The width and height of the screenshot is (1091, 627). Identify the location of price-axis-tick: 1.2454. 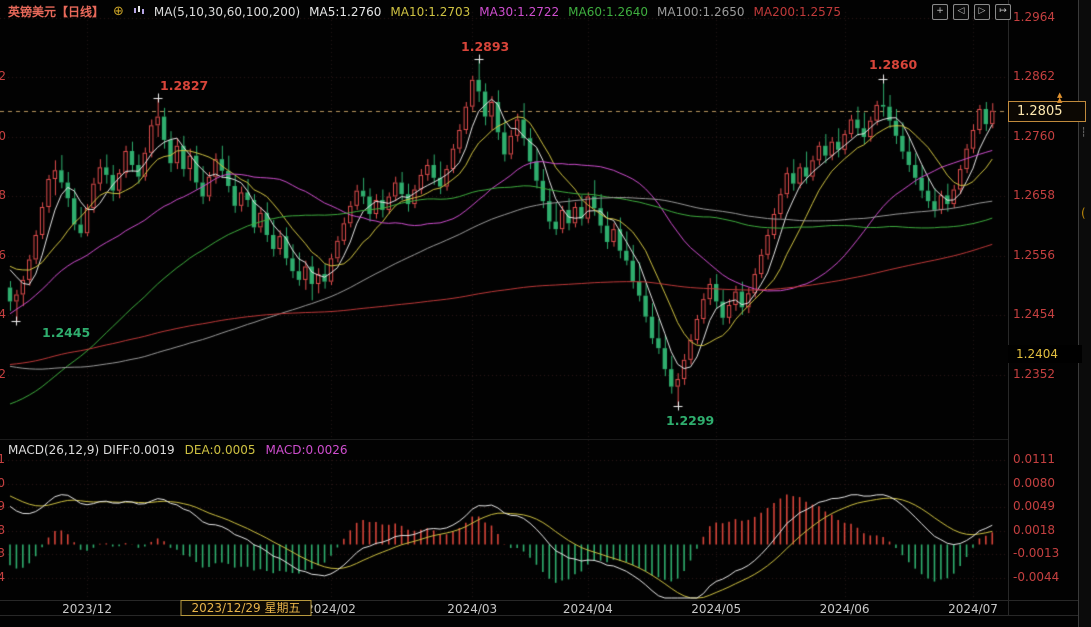
(1034, 314).